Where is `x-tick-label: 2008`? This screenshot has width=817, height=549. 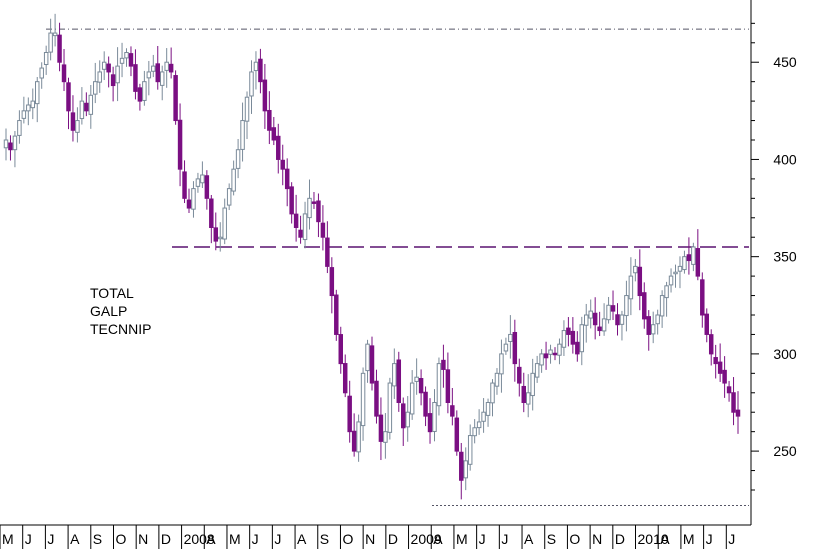
x-tick-label: 2008 is located at coordinates (199, 539).